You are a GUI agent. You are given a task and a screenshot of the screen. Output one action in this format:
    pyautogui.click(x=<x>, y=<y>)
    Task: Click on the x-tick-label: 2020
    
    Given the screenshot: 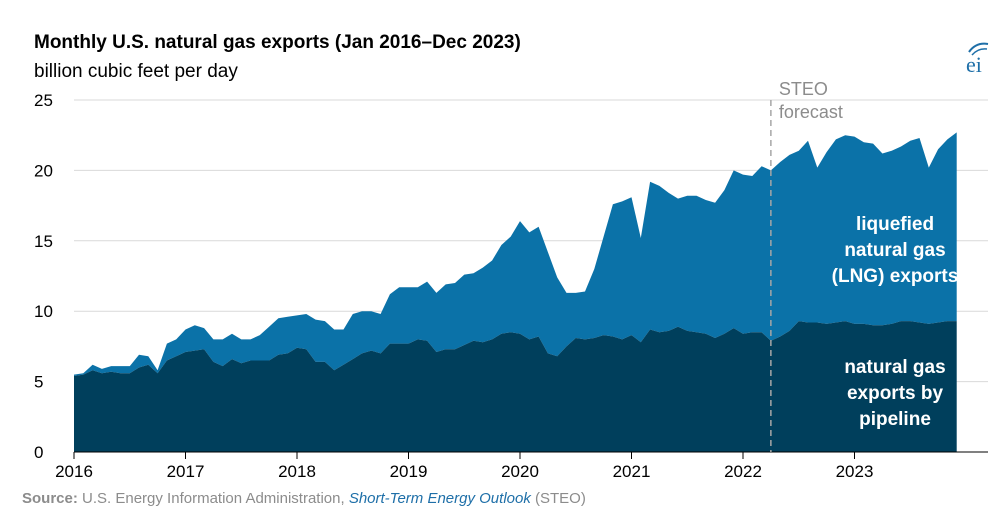 What is the action you would take?
    pyautogui.click(x=520, y=471)
    